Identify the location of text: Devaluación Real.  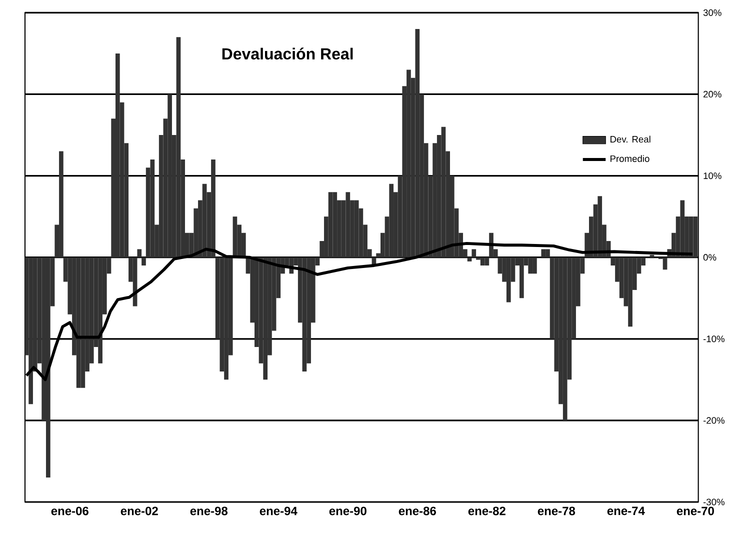
(287, 54).